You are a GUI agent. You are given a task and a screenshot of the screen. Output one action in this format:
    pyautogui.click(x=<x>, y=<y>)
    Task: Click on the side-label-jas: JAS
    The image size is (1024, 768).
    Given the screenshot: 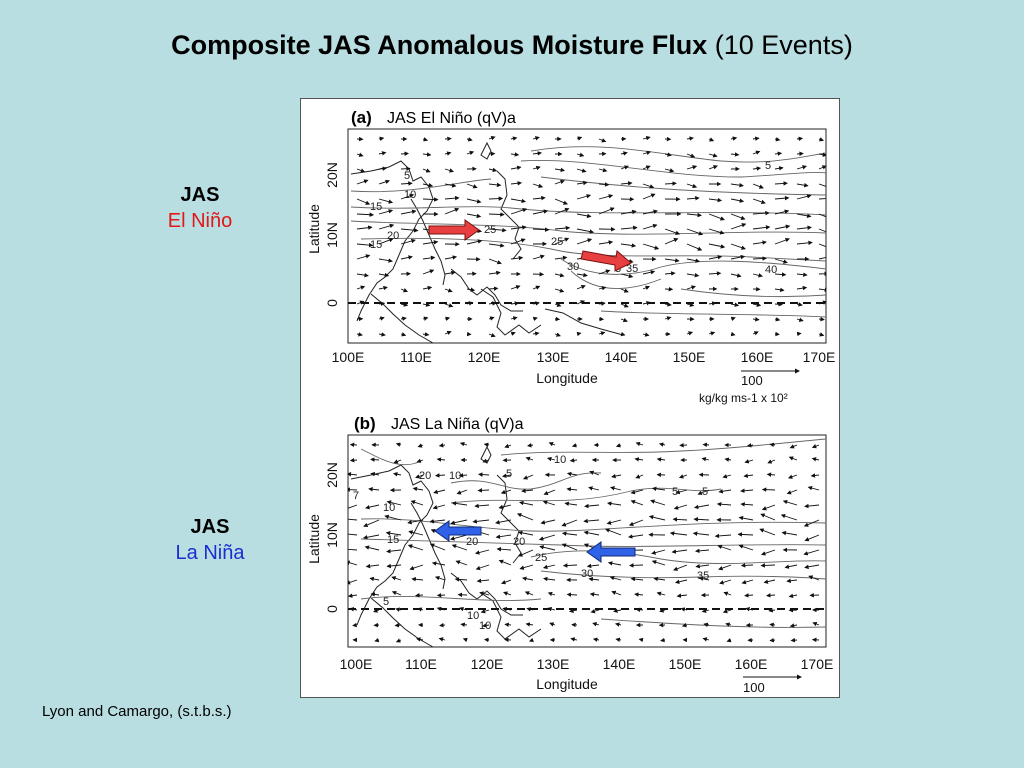 What is the action you would take?
    pyautogui.click(x=200, y=195)
    